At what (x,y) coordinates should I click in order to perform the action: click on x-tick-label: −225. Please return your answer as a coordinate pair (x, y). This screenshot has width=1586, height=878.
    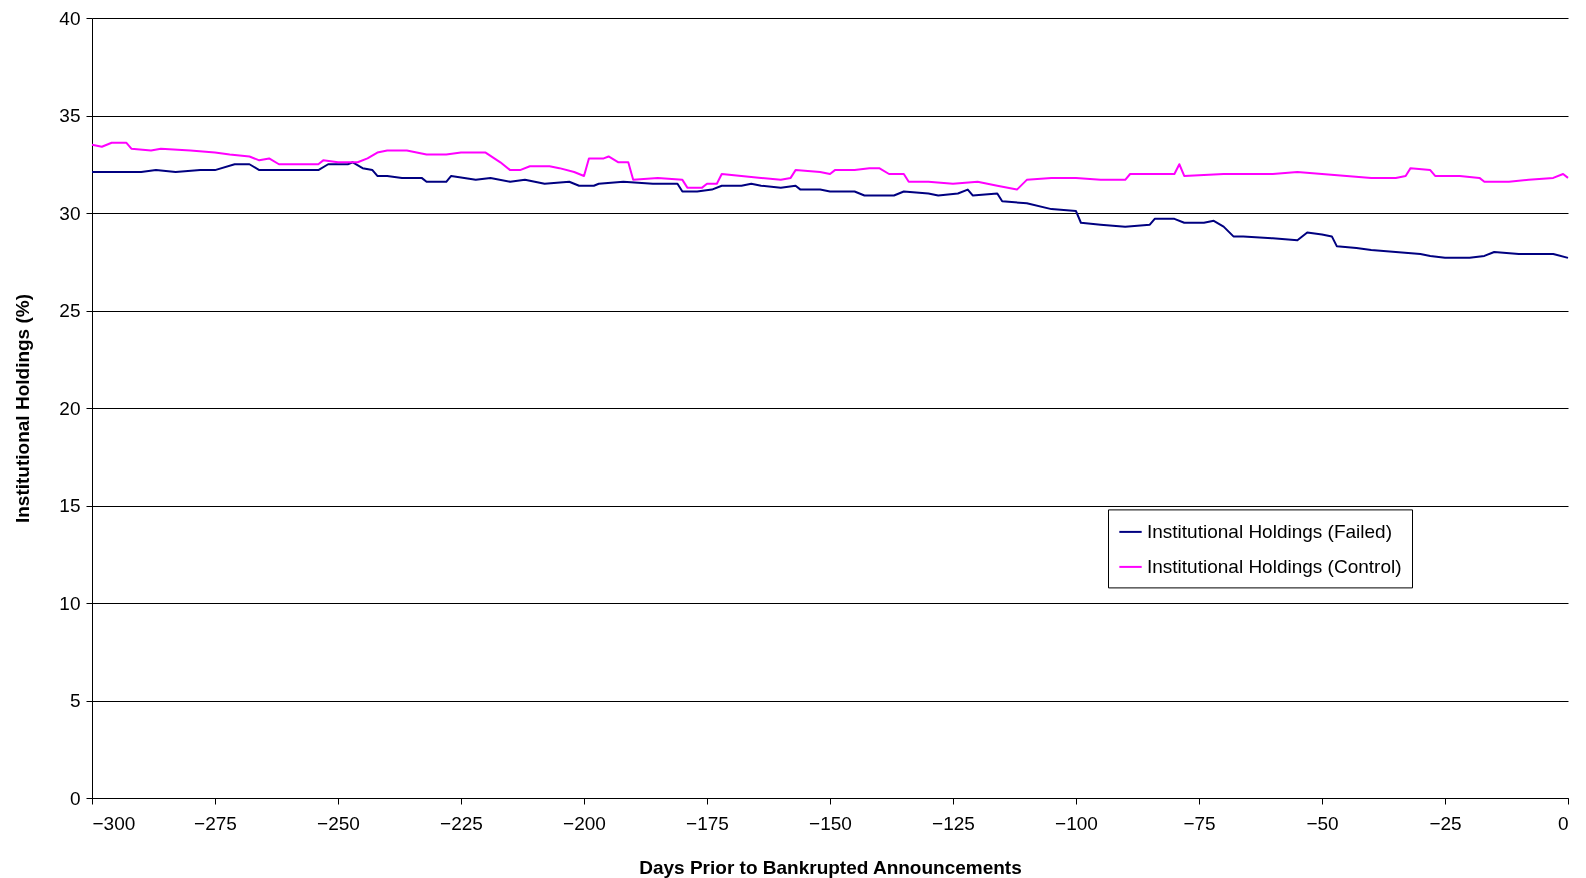
    Looking at the image, I should click on (461, 823).